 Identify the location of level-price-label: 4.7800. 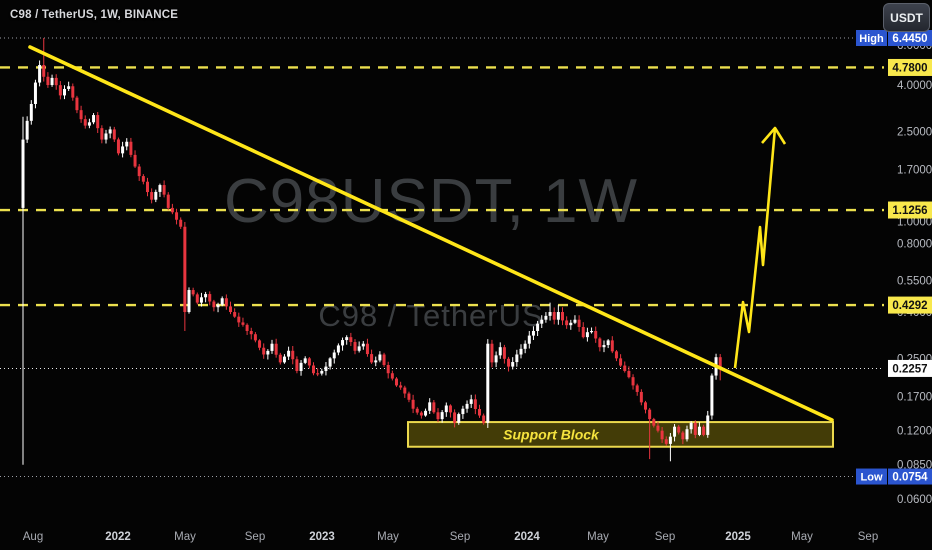
(910, 67).